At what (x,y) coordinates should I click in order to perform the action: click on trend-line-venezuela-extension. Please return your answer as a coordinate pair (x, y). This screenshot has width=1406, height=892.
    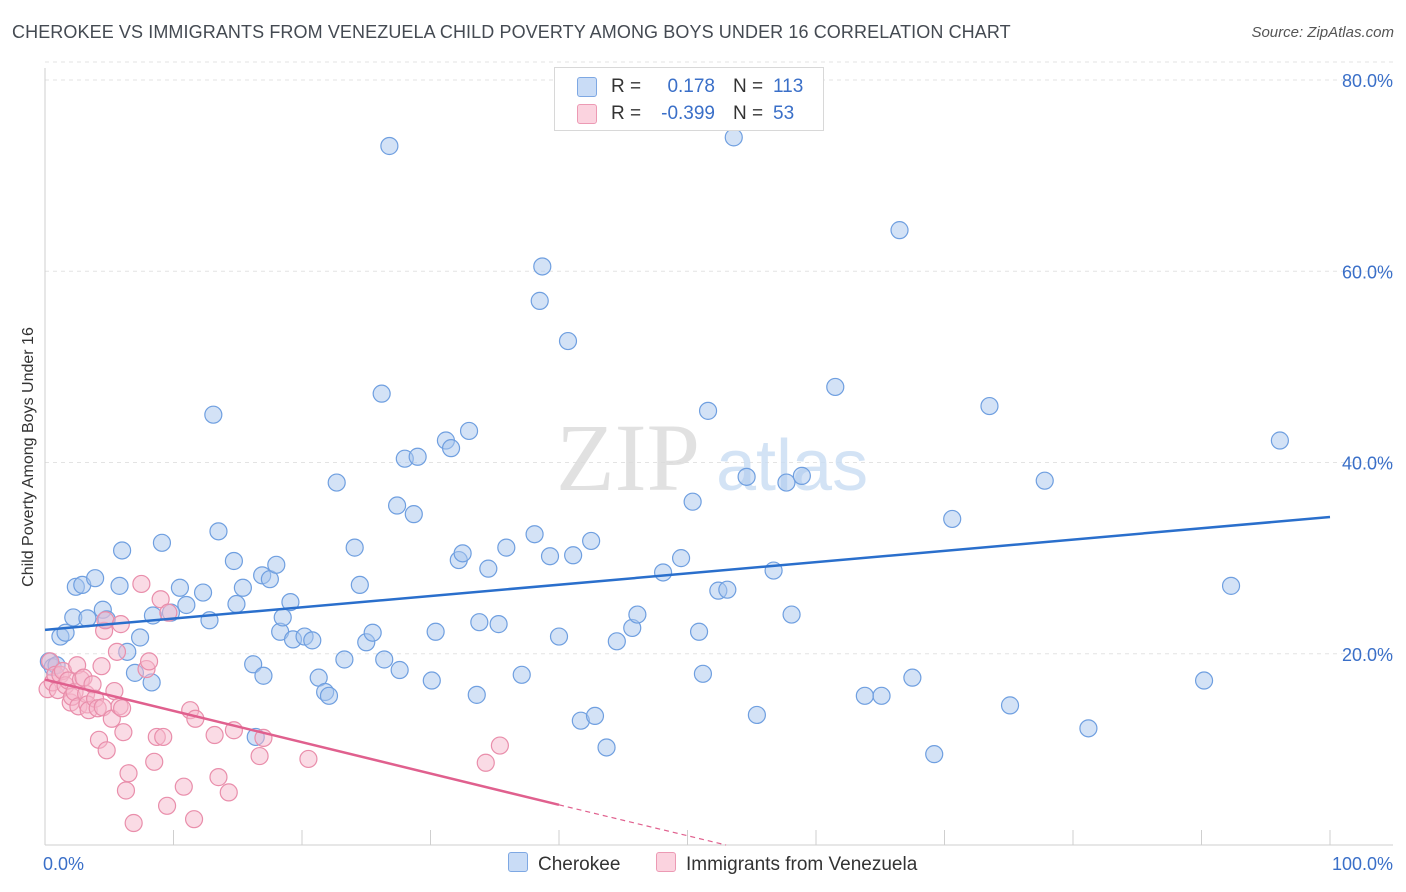
    Looking at the image, I should click on (642, 825).